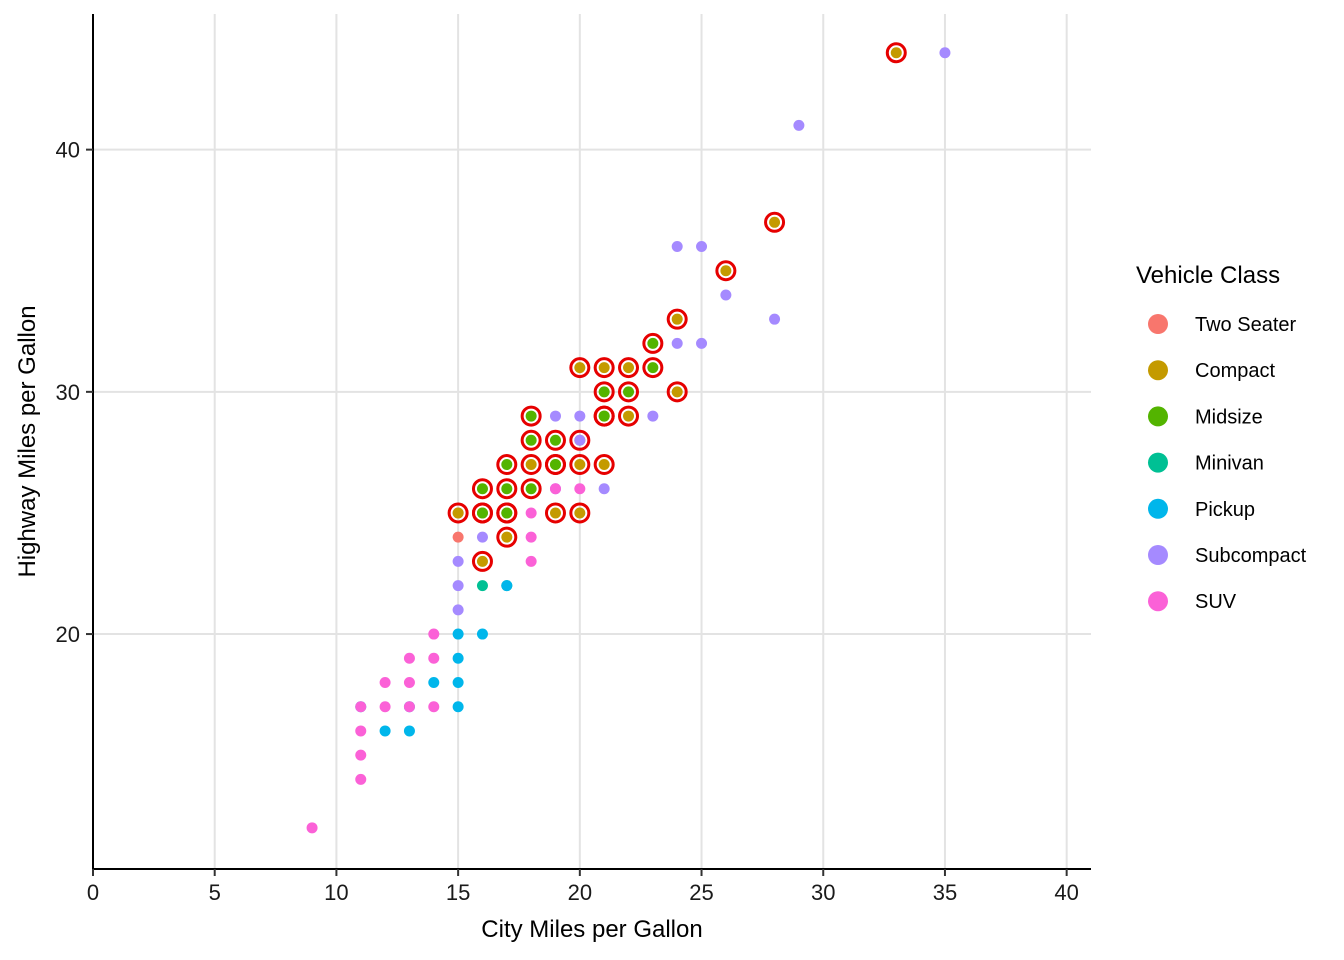 This screenshot has width=1344, height=960. Describe the element at coordinates (1229, 464) in the screenshot. I see `legend-entry-label: Minivan` at that location.